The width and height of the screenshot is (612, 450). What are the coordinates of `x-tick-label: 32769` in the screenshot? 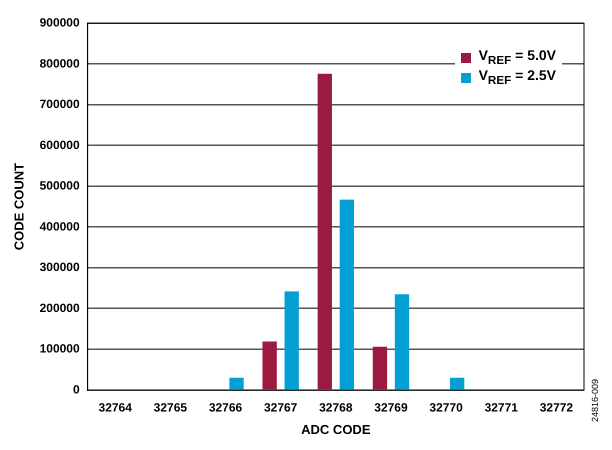 It's located at (391, 407).